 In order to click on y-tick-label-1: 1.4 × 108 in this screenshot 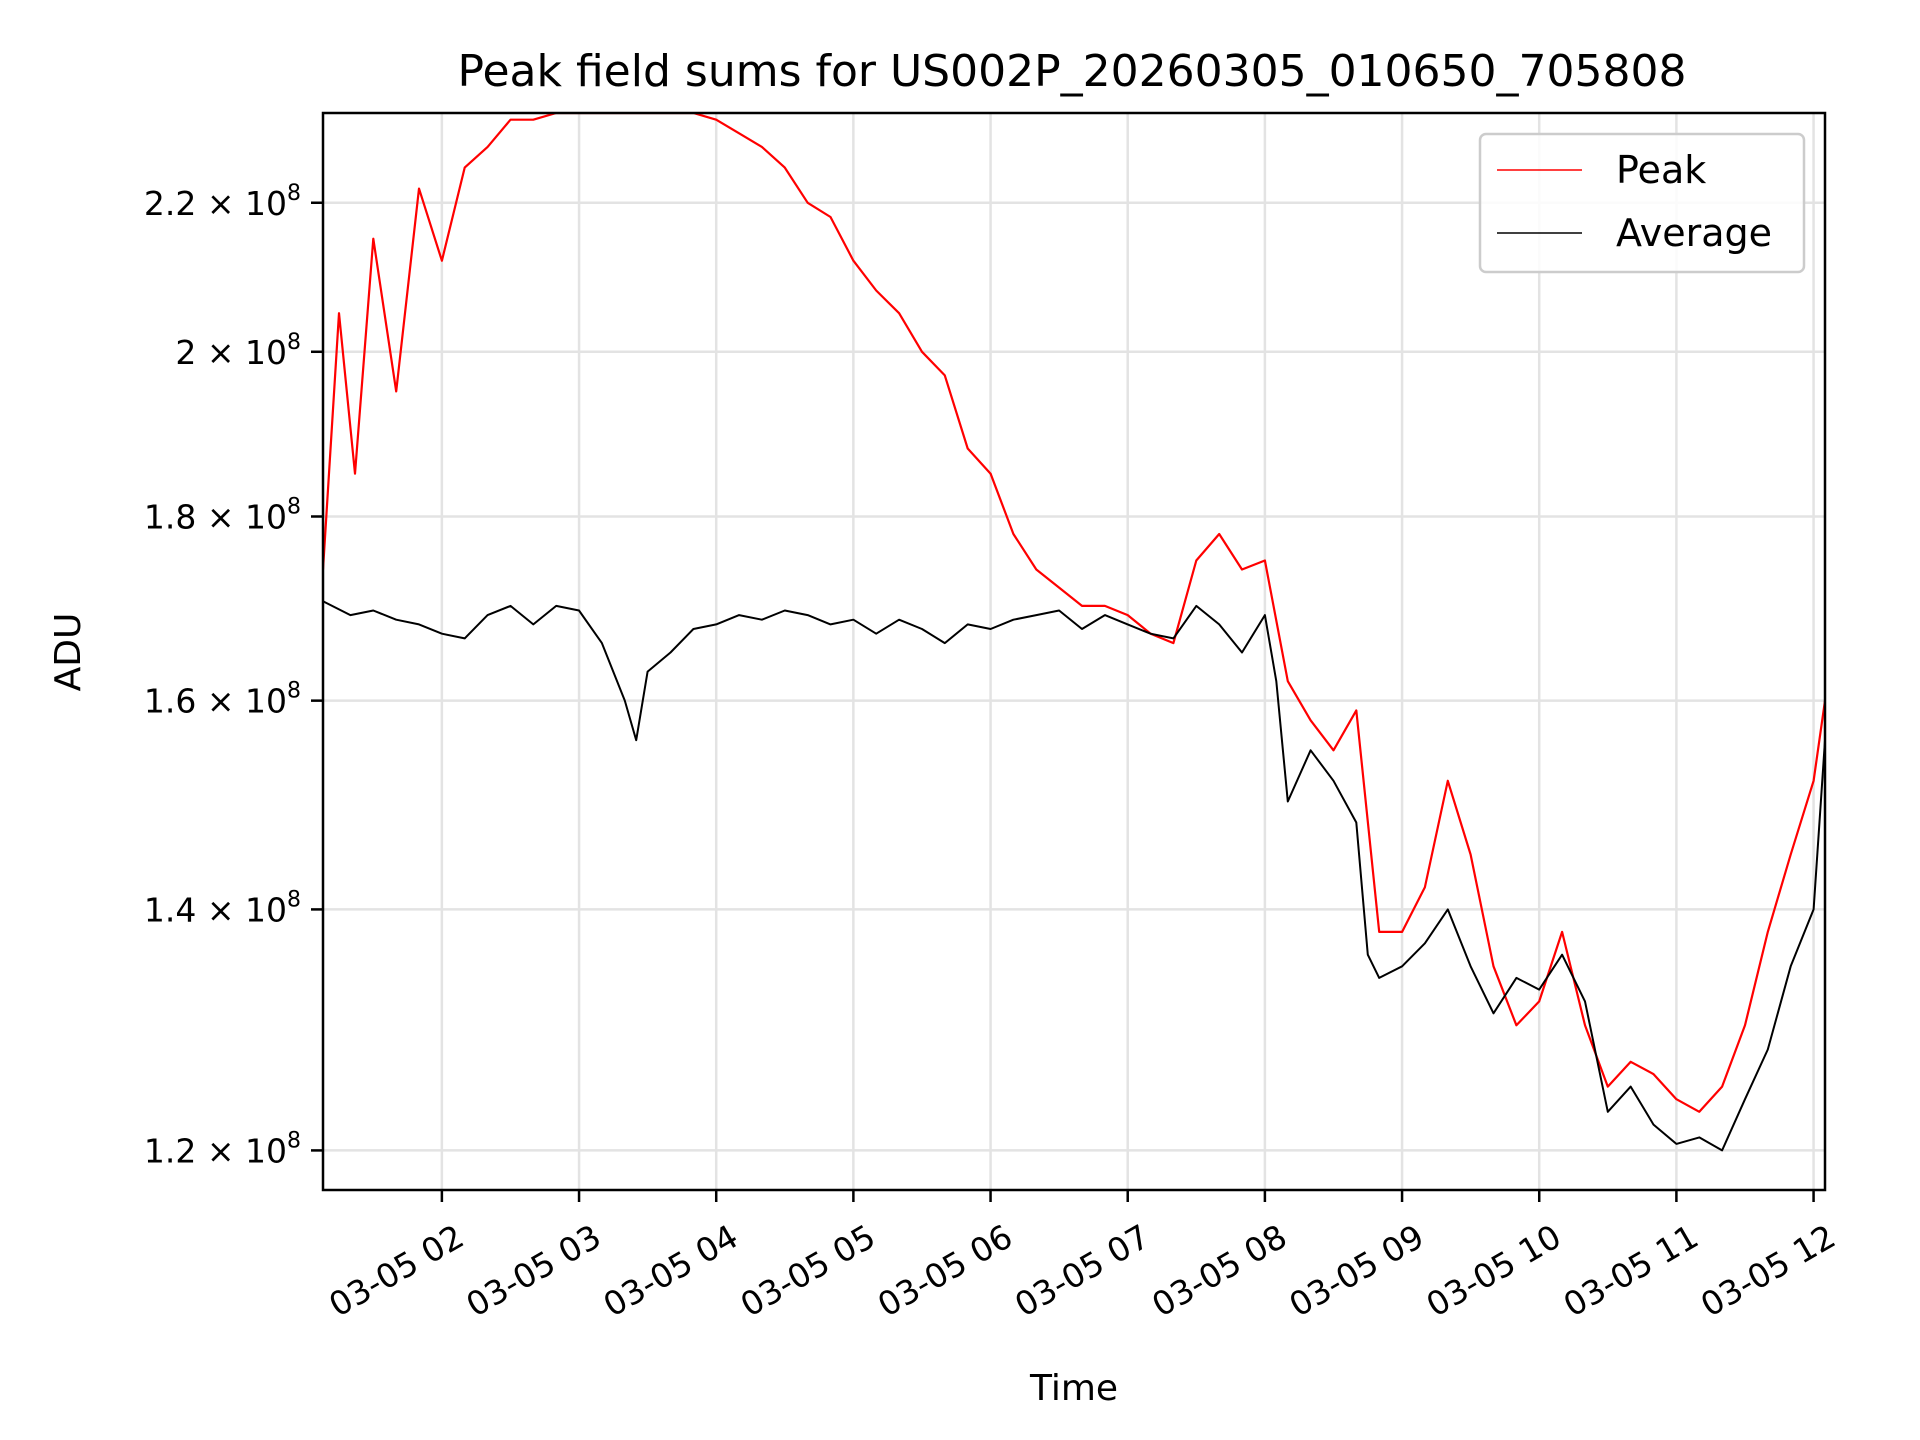, I will do `click(222, 908)`.